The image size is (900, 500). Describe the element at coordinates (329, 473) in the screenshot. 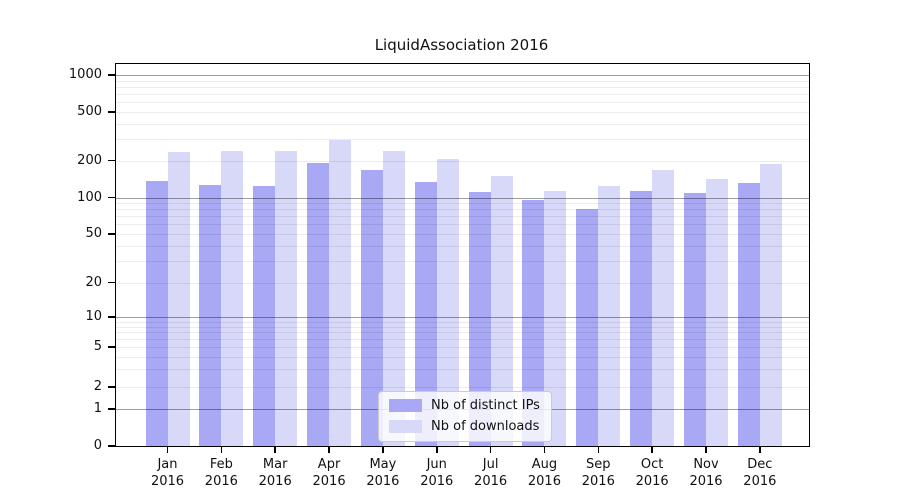

I see `x-tick-label-apr: Apr 2016` at that location.